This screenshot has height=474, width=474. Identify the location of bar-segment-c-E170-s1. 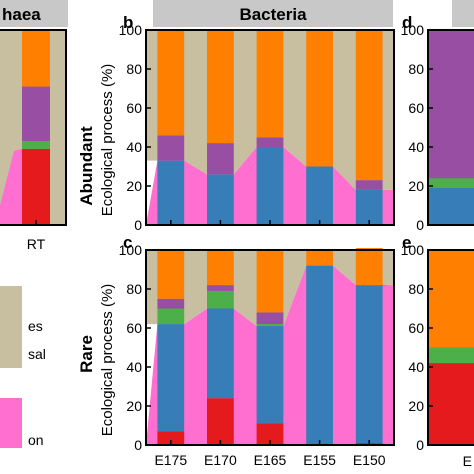
(220, 353).